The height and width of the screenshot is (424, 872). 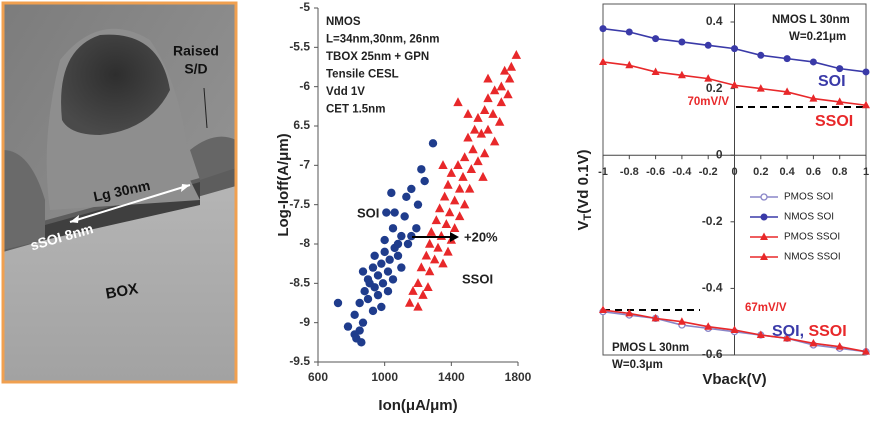 What do you see at coordinates (682, 172) in the screenshot?
I see `x-tick-label: -0.4` at bounding box center [682, 172].